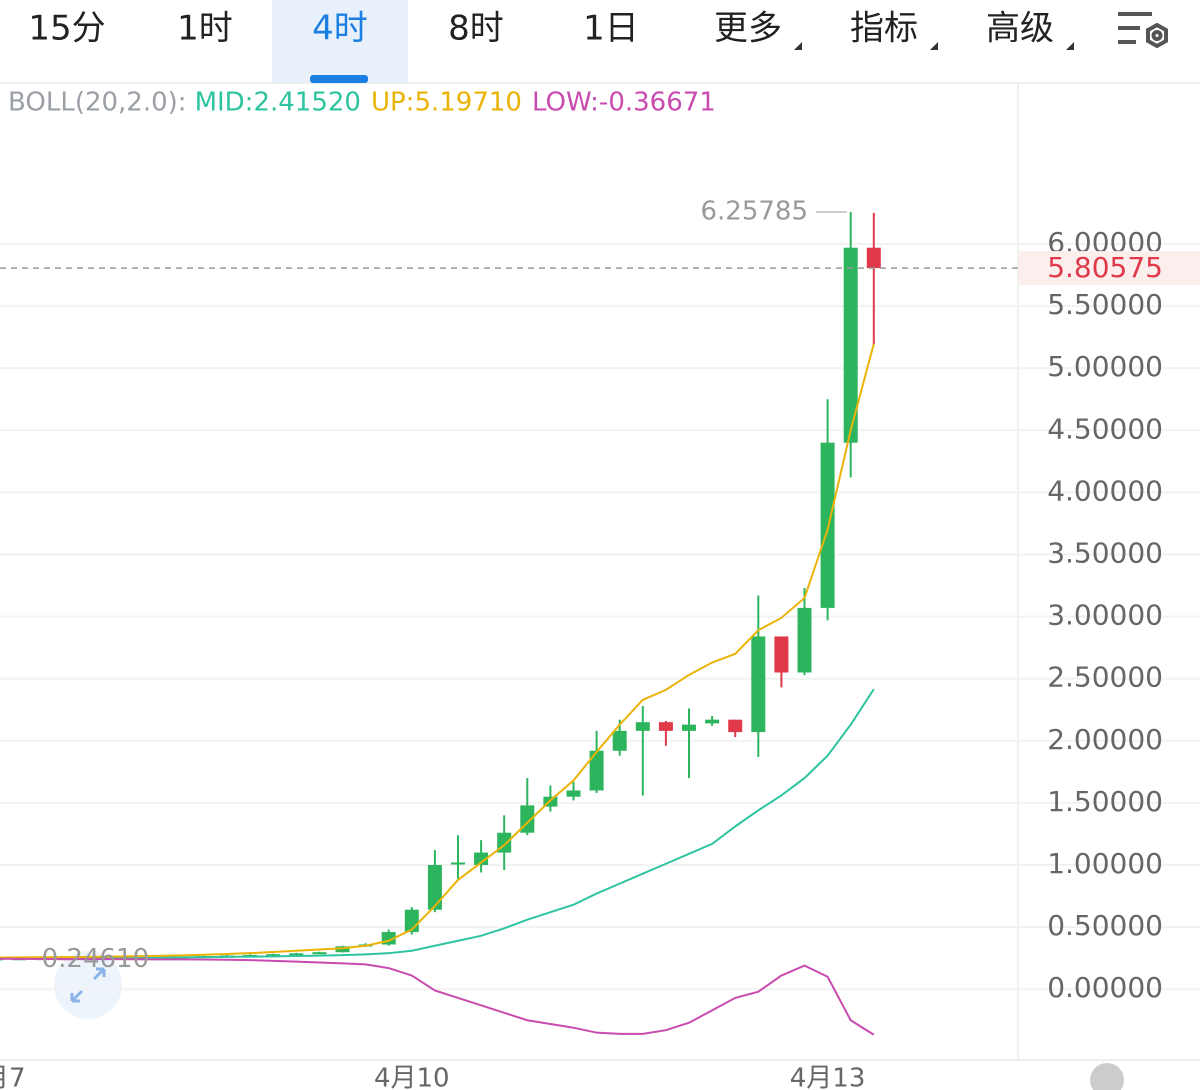 The height and width of the screenshot is (1090, 1200). I want to click on tab: 8时, so click(476, 29).